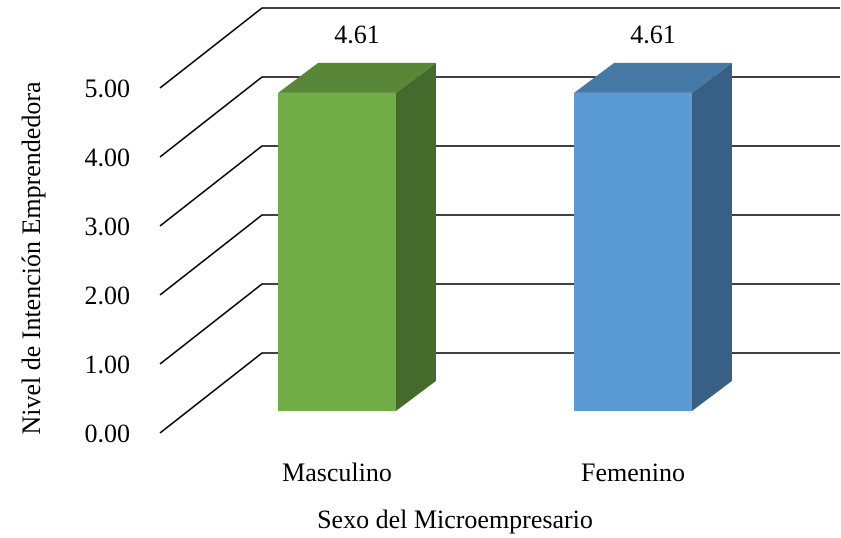 The image size is (841, 538). Describe the element at coordinates (31, 257) in the screenshot. I see `y-axis-title: Nivel de Intención Emprendedora` at that location.